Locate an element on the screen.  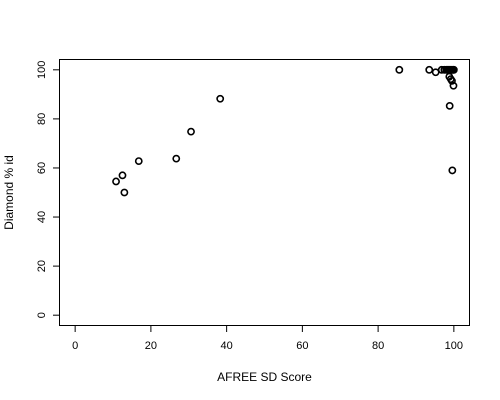
y-tick-label-1: 20 is located at coordinates (42, 266).